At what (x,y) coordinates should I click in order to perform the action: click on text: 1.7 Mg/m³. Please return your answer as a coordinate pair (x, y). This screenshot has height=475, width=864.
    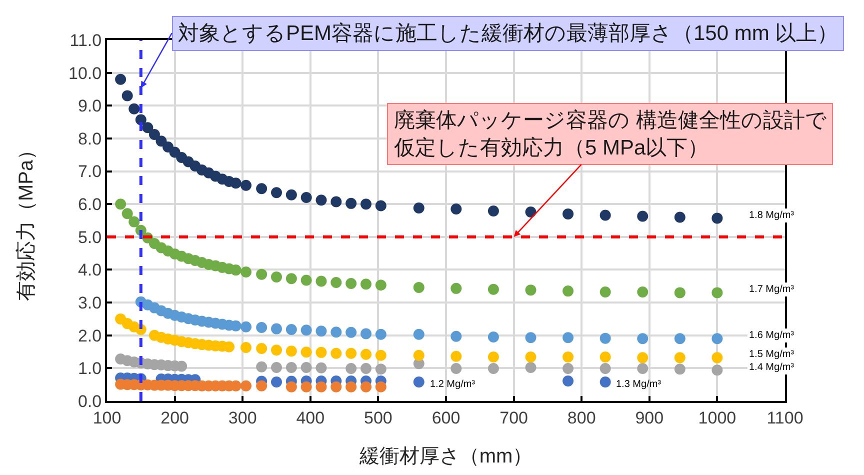
    Looking at the image, I should click on (772, 289).